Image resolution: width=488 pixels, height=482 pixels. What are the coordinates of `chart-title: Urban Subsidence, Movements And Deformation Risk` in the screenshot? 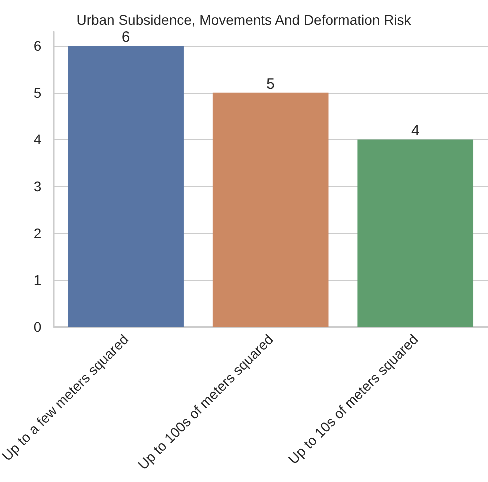 It's located at (244, 20).